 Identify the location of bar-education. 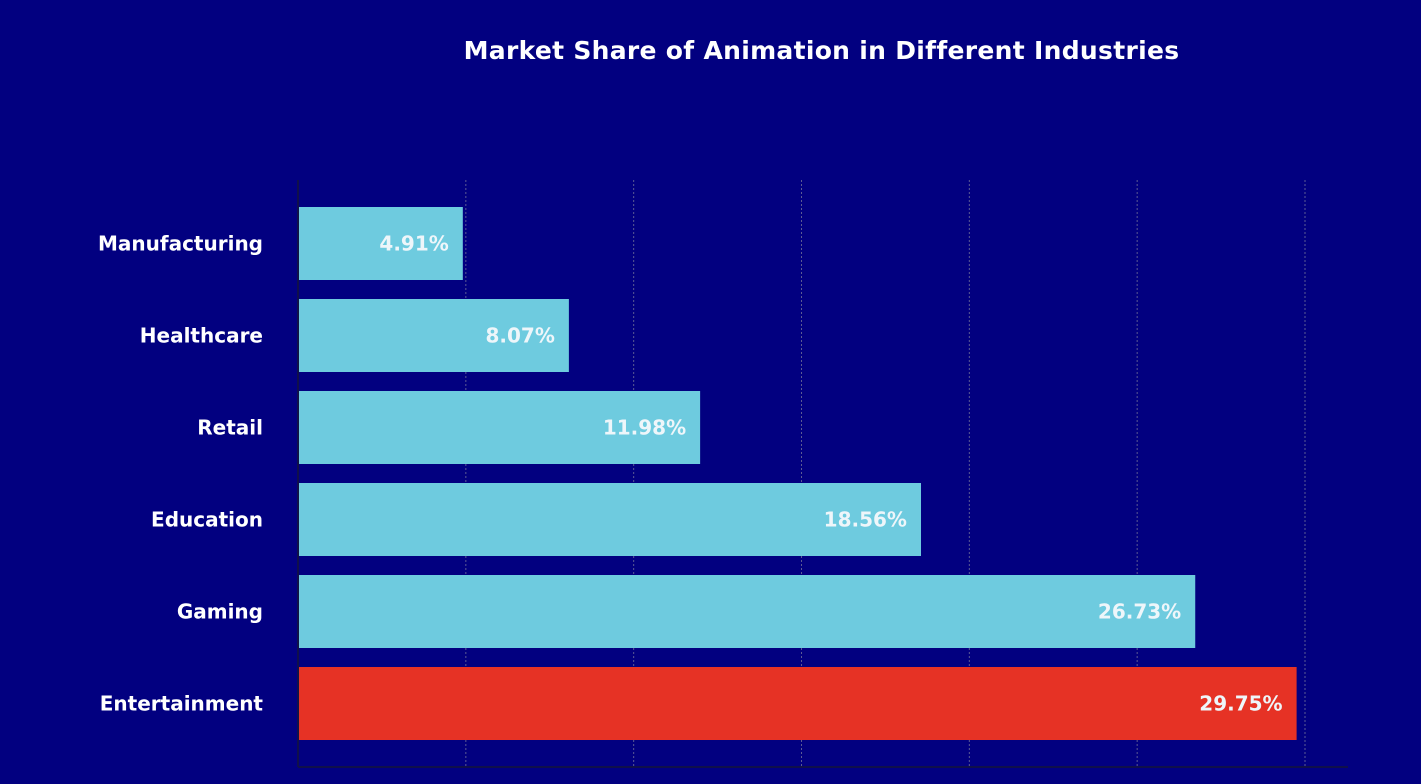
(609, 519).